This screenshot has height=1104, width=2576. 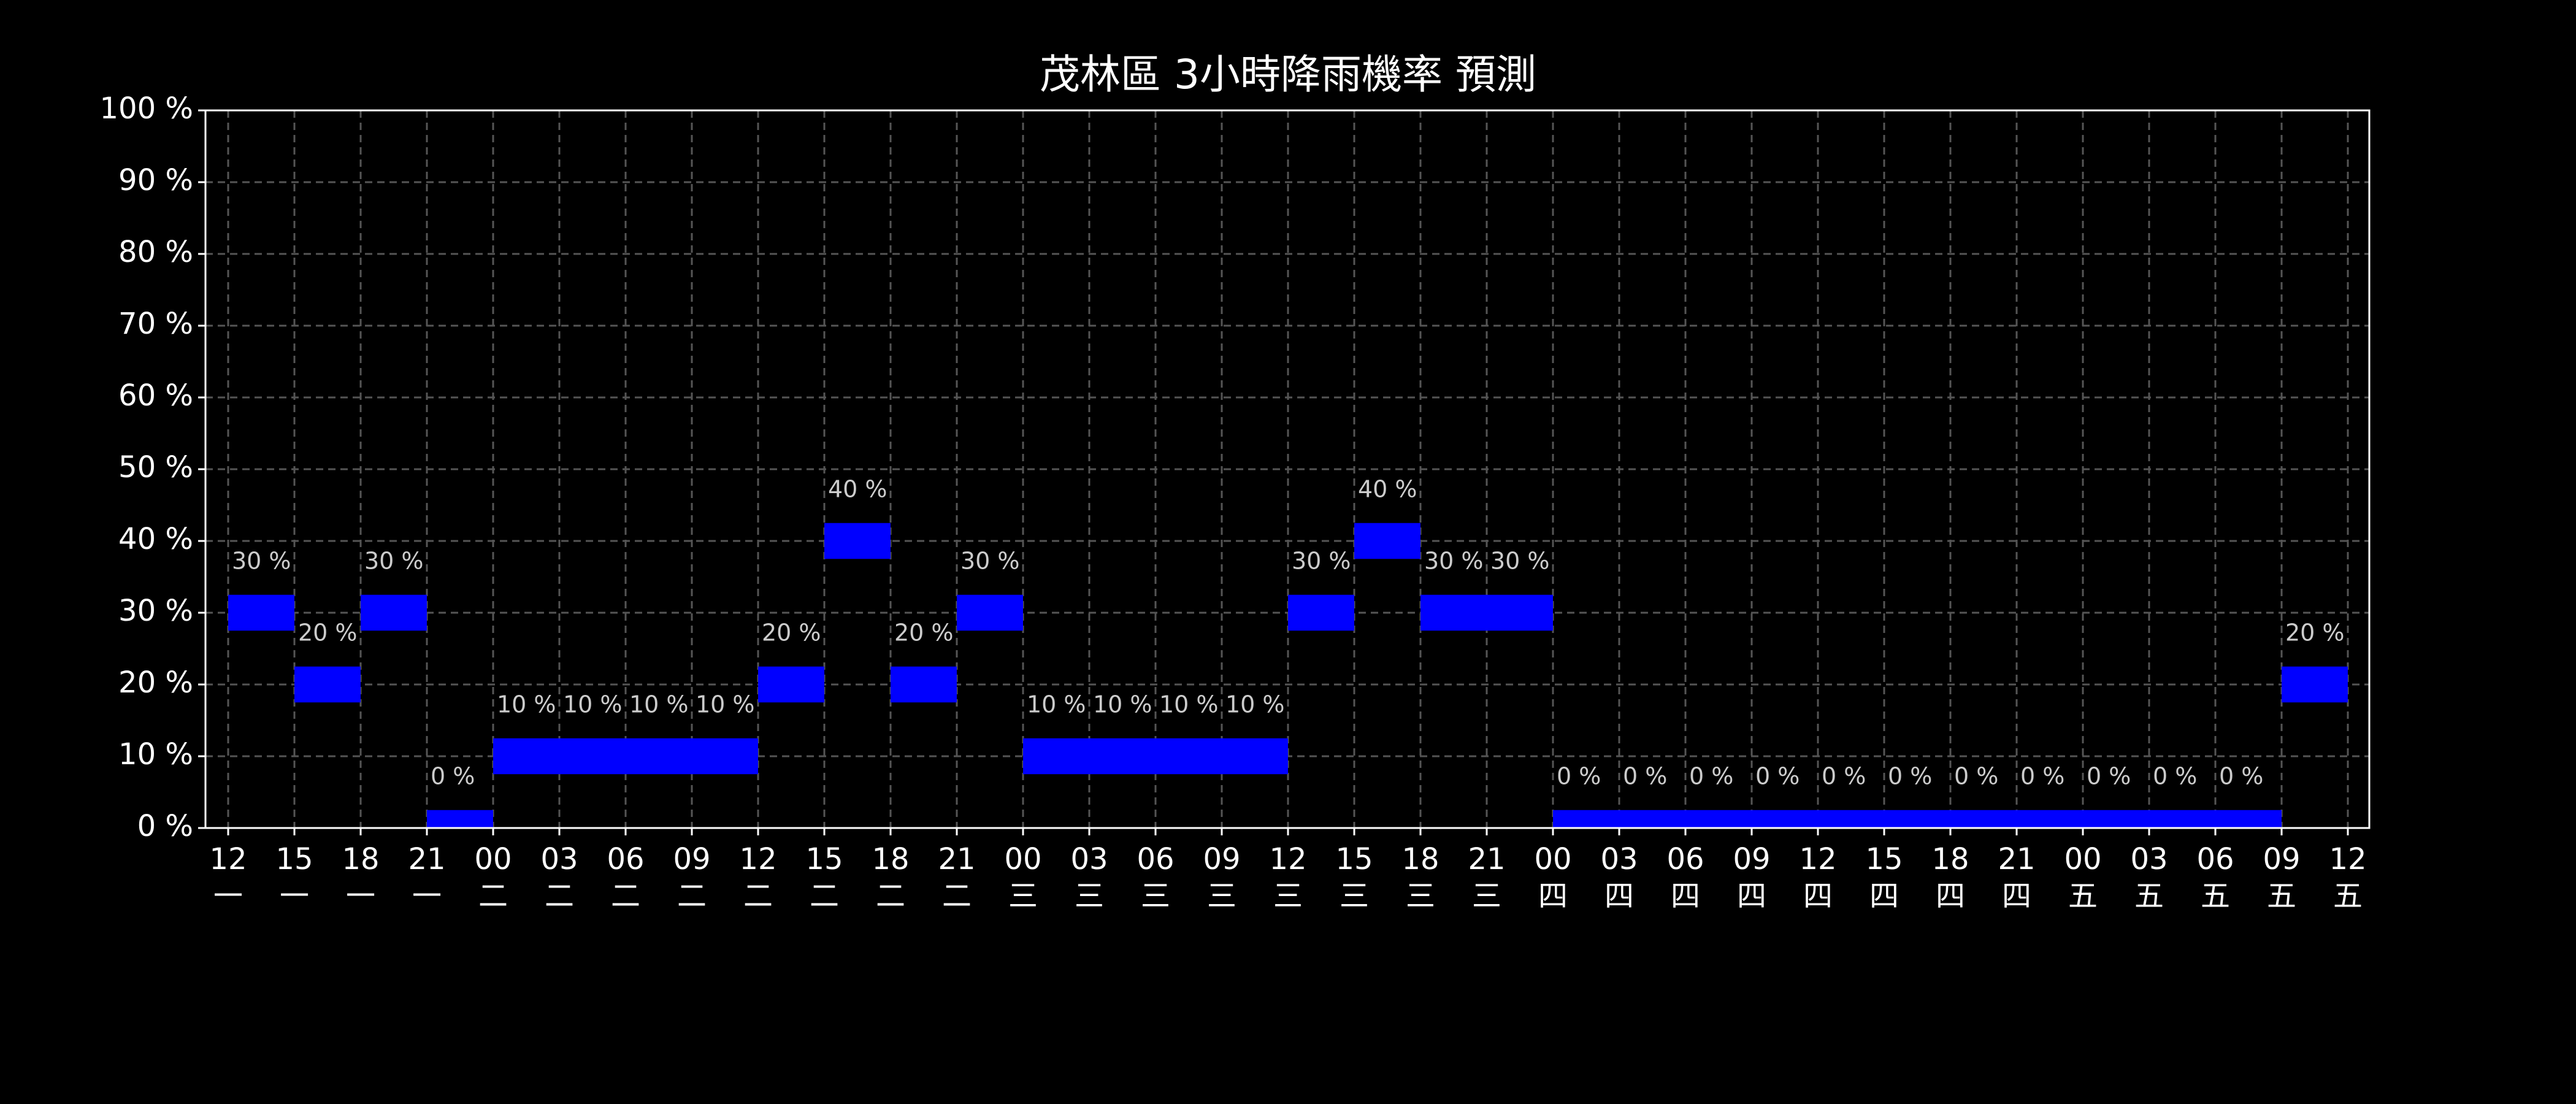 What do you see at coordinates (2016, 859) in the screenshot?
I see `x-tick-label: 21` at bounding box center [2016, 859].